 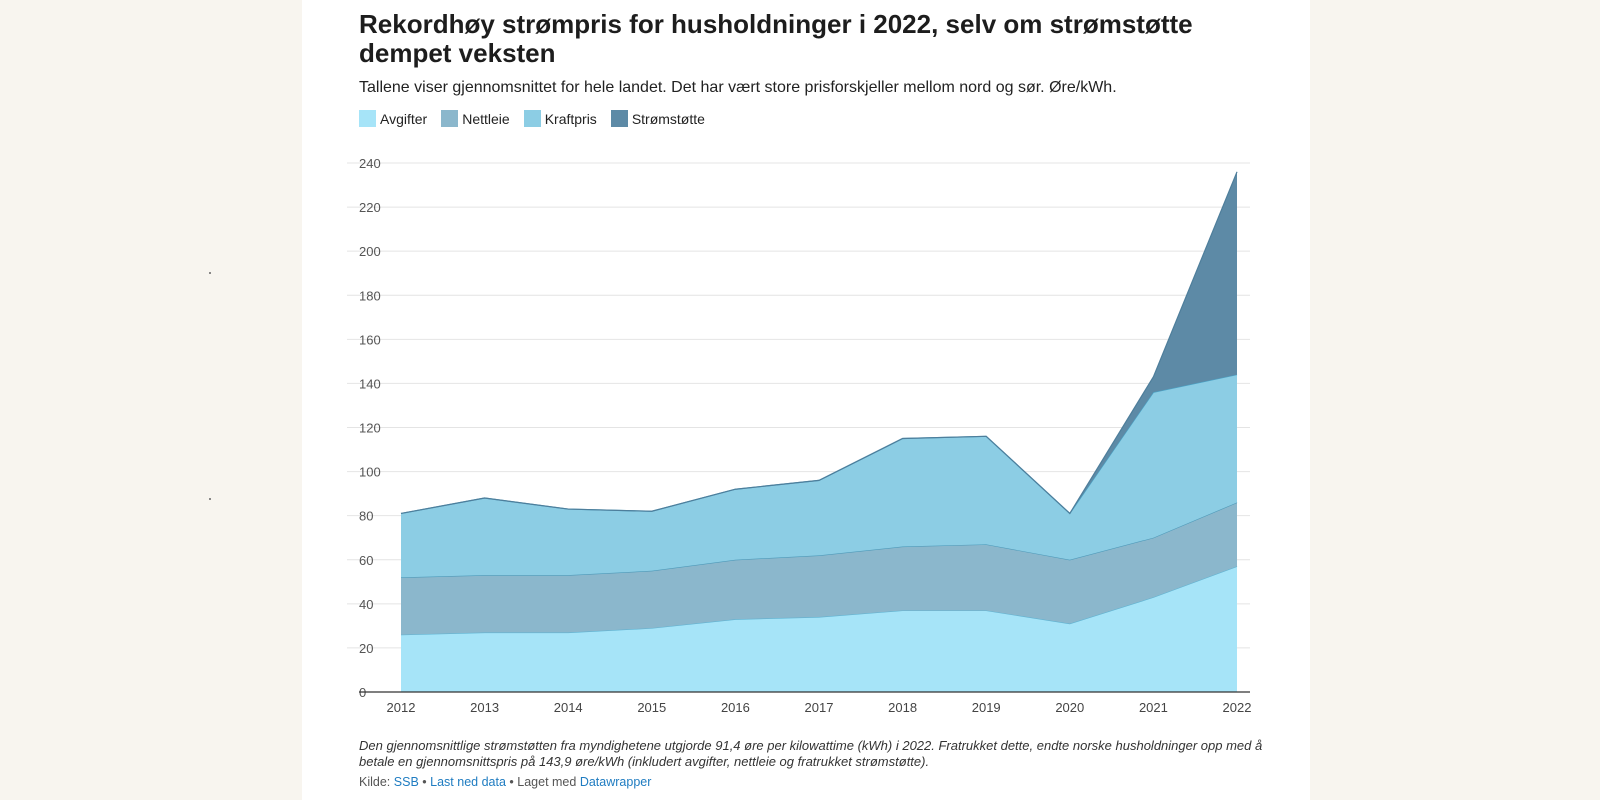 I want to click on legend-label: Avgifter, so click(x=404, y=118).